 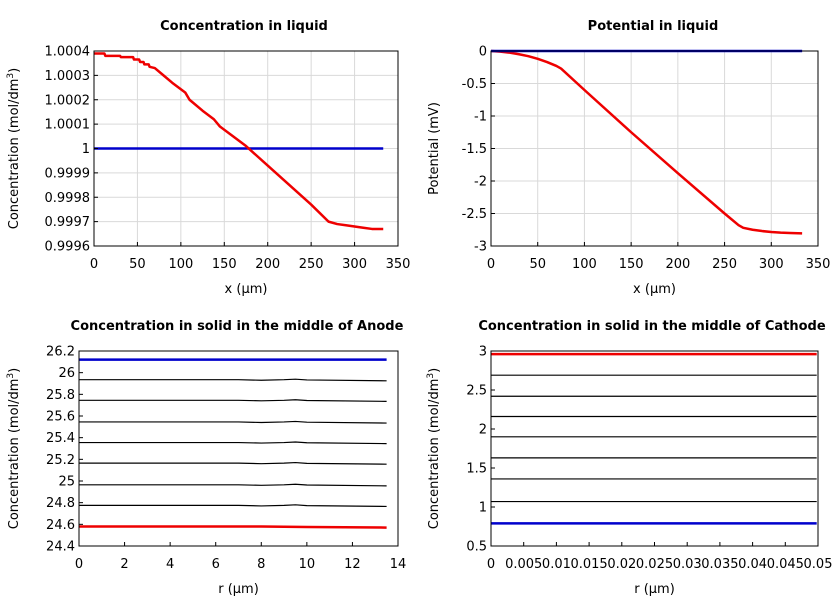 What do you see at coordinates (244, 26) in the screenshot?
I see `chart-title: Concentration in liquid` at bounding box center [244, 26].